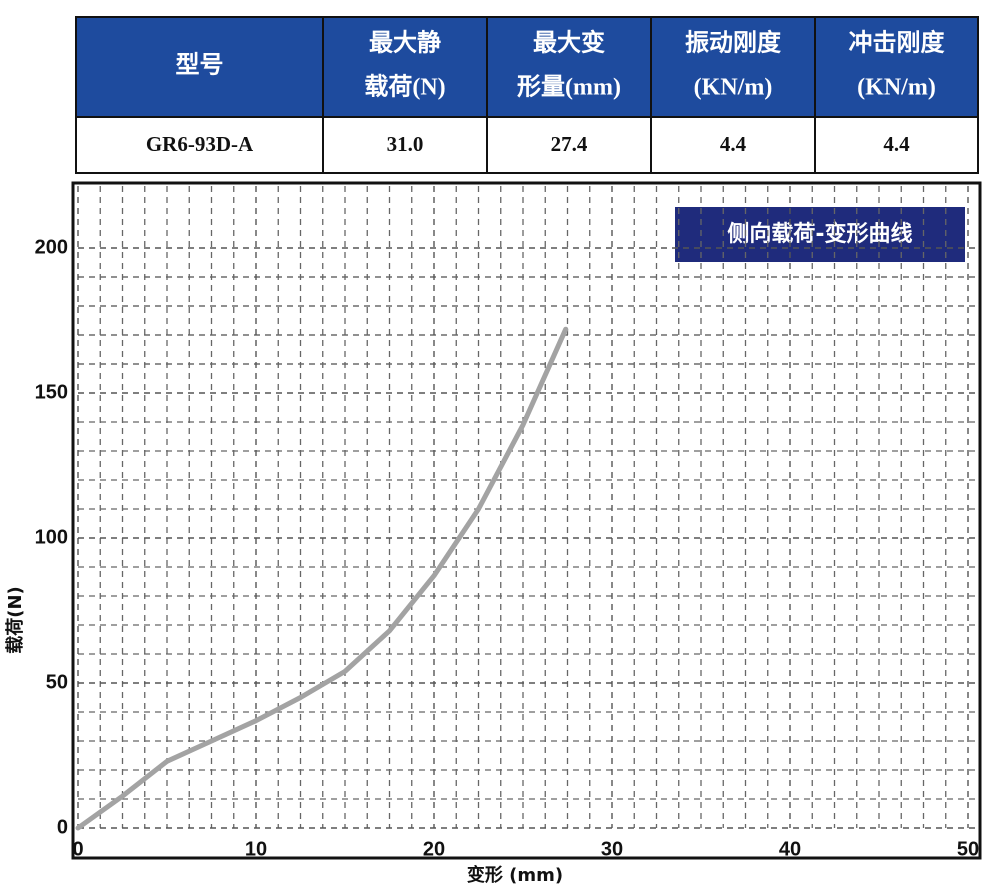 The width and height of the screenshot is (1003, 892). I want to click on y-tick-label: 0, so click(62, 827).